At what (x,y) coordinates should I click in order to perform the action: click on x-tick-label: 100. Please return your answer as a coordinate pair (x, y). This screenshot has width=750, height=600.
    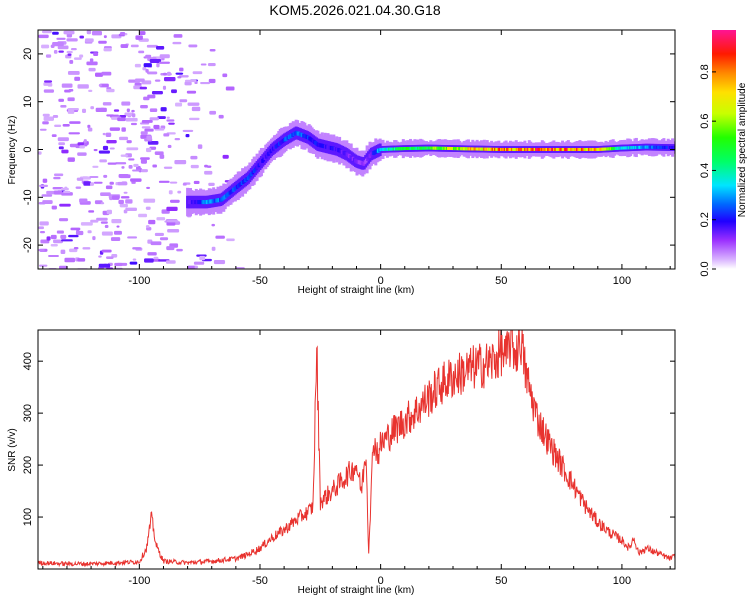
    Looking at the image, I should click on (622, 281).